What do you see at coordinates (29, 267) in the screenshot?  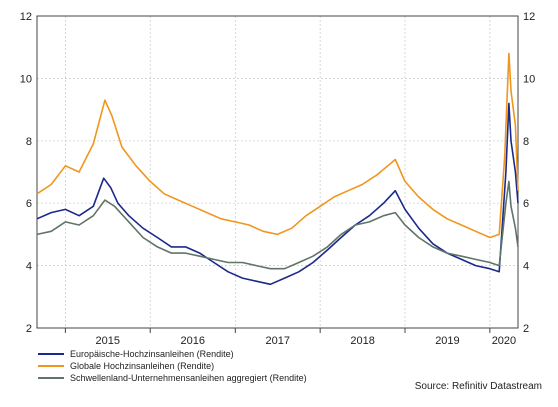 I see `y-tick-label-left: 4` at bounding box center [29, 267].